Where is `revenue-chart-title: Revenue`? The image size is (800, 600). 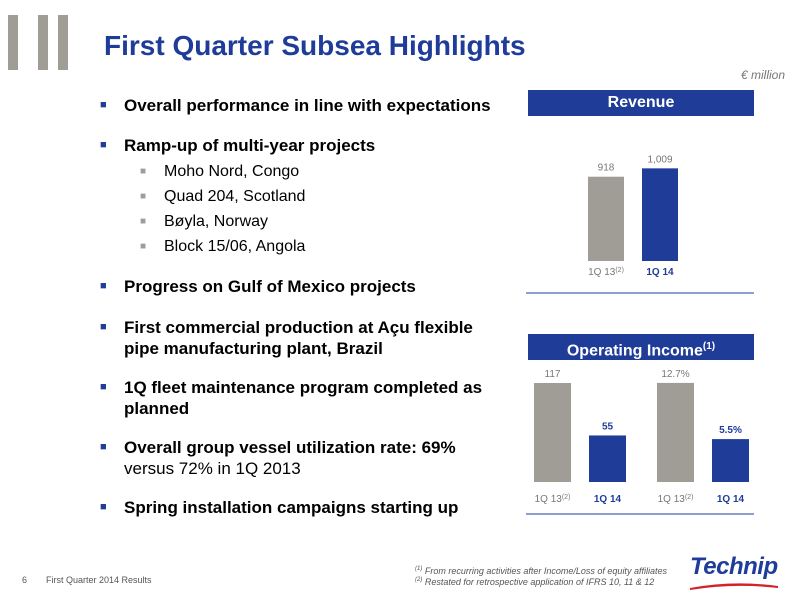 revenue-chart-title: Revenue is located at coordinates (641, 103).